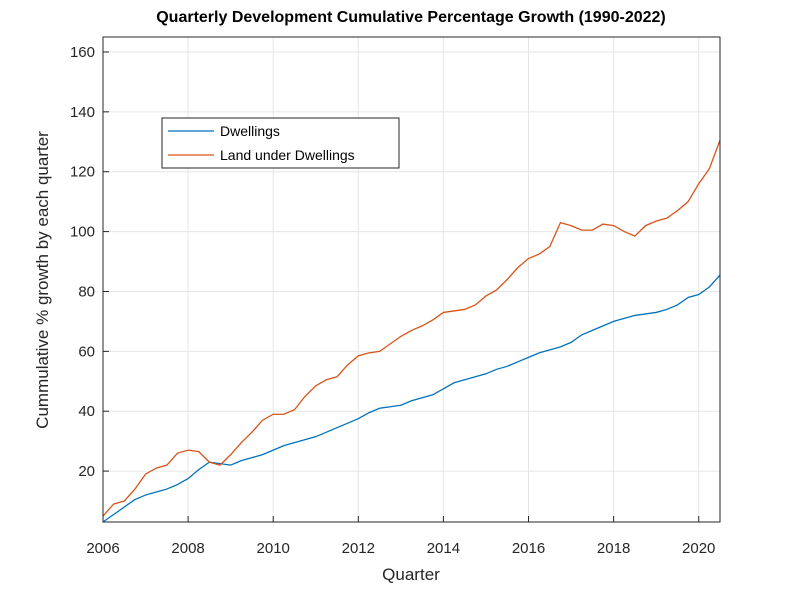 The height and width of the screenshot is (590, 811). What do you see at coordinates (86, 411) in the screenshot?
I see `y-tick-label: 40` at bounding box center [86, 411].